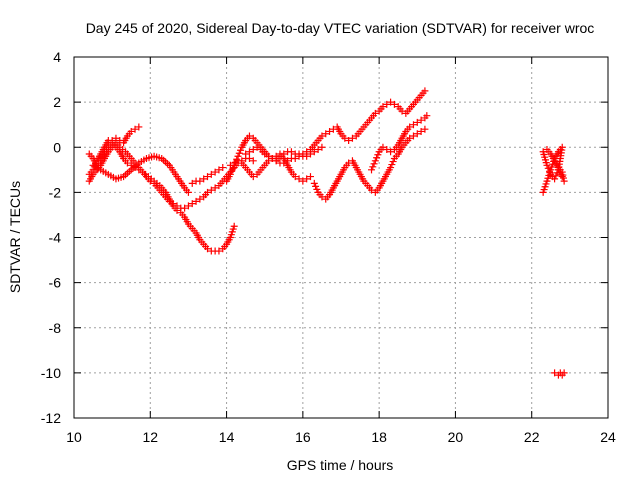 This screenshot has width=640, height=480. What do you see at coordinates (456, 437) in the screenshot?
I see `x-tick-label: 20` at bounding box center [456, 437].